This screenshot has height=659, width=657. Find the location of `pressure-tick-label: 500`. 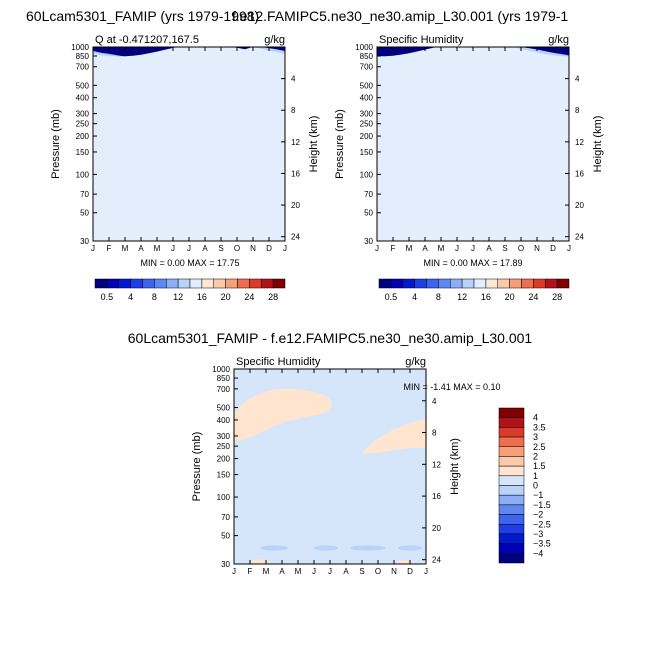

pressure-tick-label: 500 is located at coordinates (83, 85).